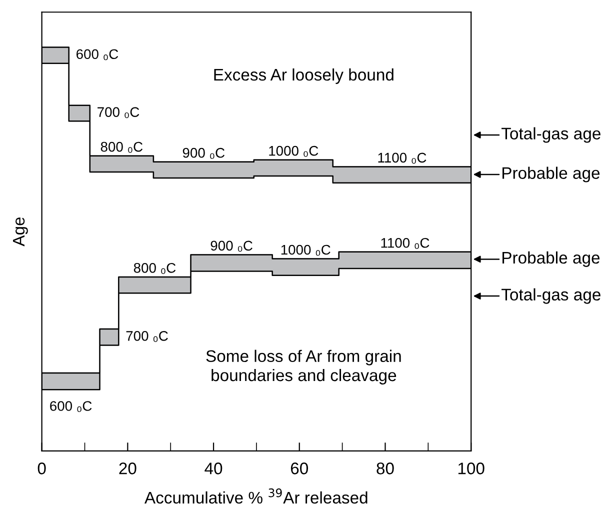  What do you see at coordinates (213, 468) in the screenshot?
I see `x-tick-label: 40` at bounding box center [213, 468].